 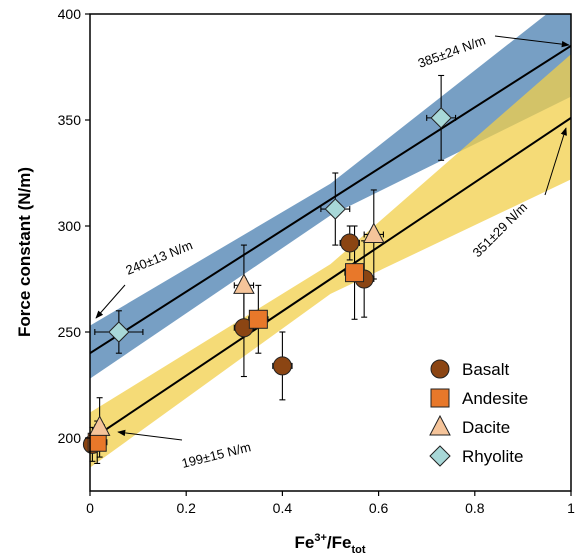 What do you see at coordinates (320, 538) in the screenshot?
I see `x-label-sup: 3+` at bounding box center [320, 538].